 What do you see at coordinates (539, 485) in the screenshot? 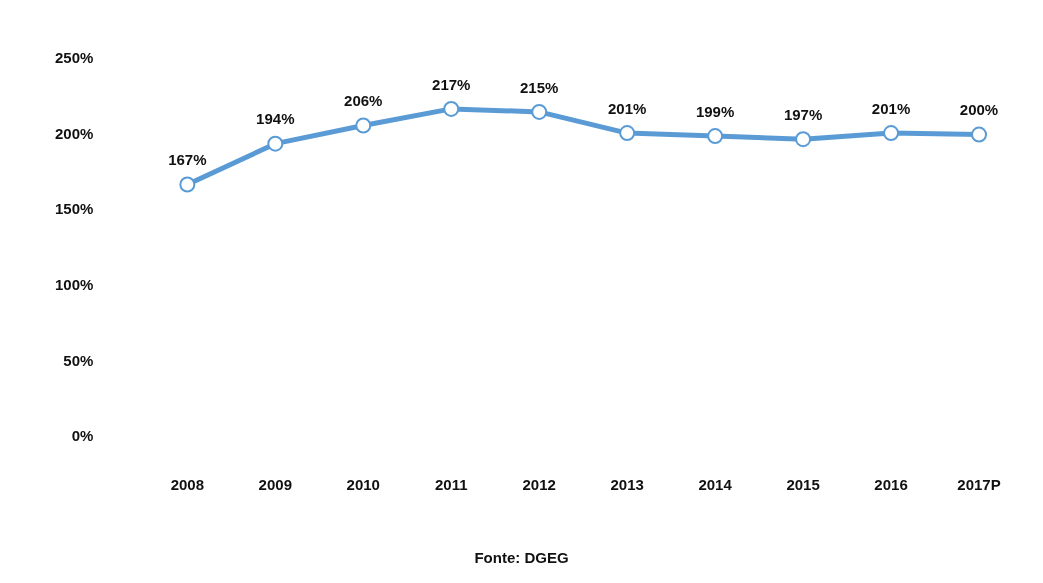
I see `x-tick-label: 2012` at bounding box center [539, 485].